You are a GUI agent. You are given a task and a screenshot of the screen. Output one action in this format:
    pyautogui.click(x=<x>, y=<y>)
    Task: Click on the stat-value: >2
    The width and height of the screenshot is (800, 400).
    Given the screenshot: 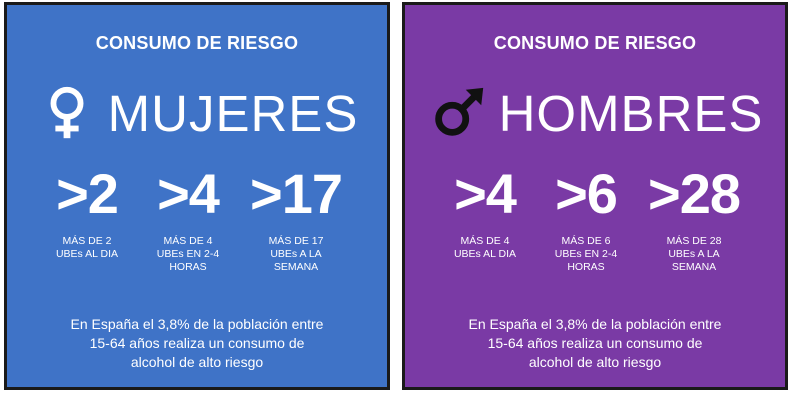 What is the action you would take?
    pyautogui.click(x=87, y=193)
    